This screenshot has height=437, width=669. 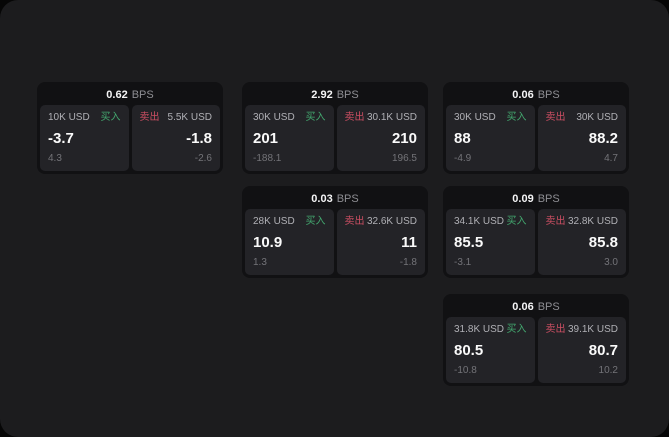 What do you see at coordinates (408, 262) in the screenshot?
I see `sell-sub-value: -1.8` at bounding box center [408, 262].